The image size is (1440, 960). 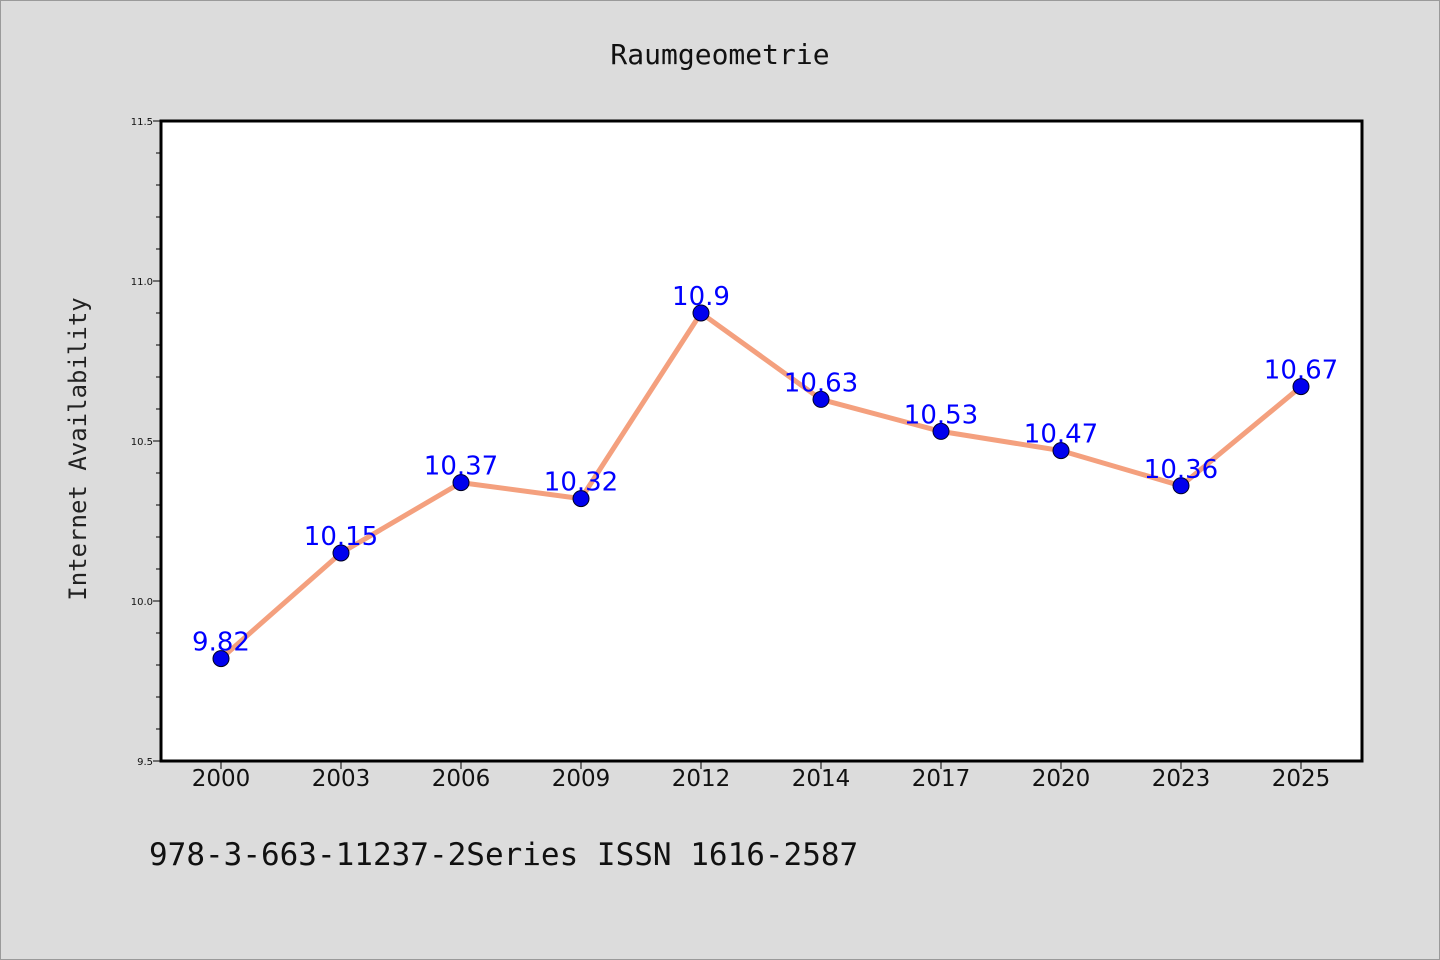 I want to click on y-axis-label: Internet Availability, so click(x=78, y=448).